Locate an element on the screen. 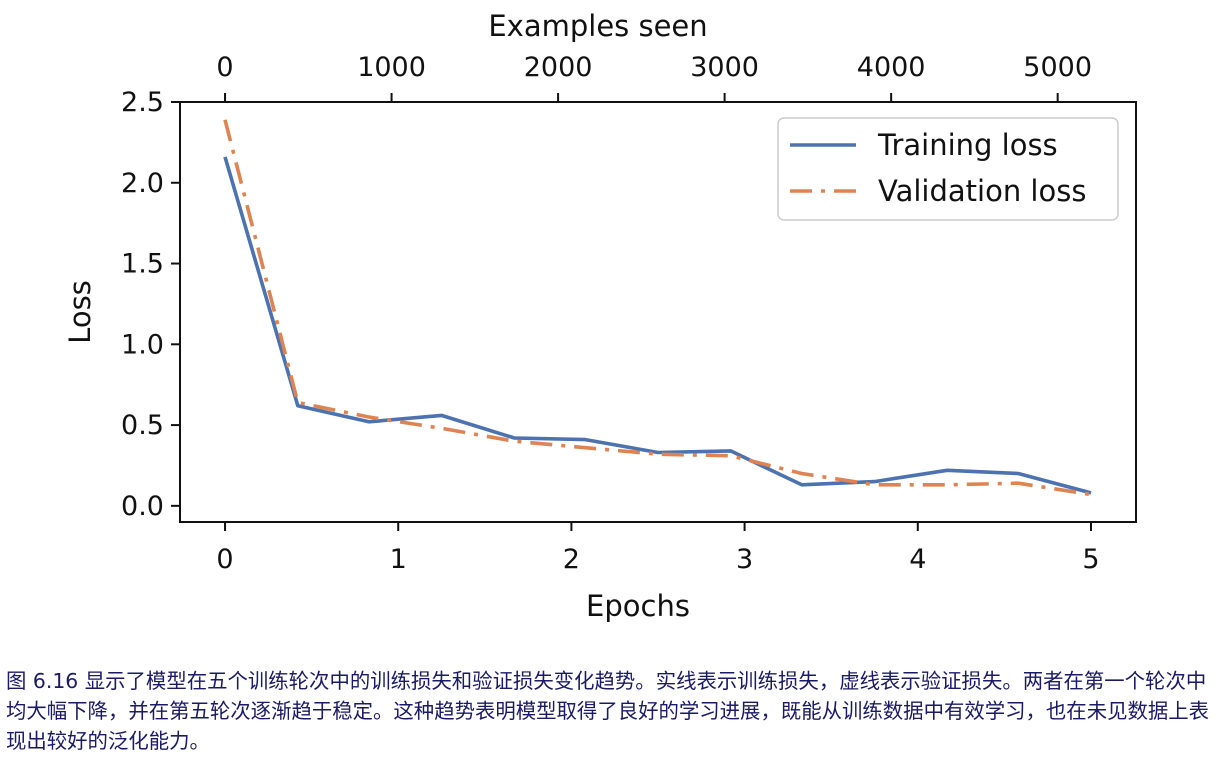 This screenshot has height=760, width=1224. x2-tick-label: 3000 is located at coordinates (724, 67).